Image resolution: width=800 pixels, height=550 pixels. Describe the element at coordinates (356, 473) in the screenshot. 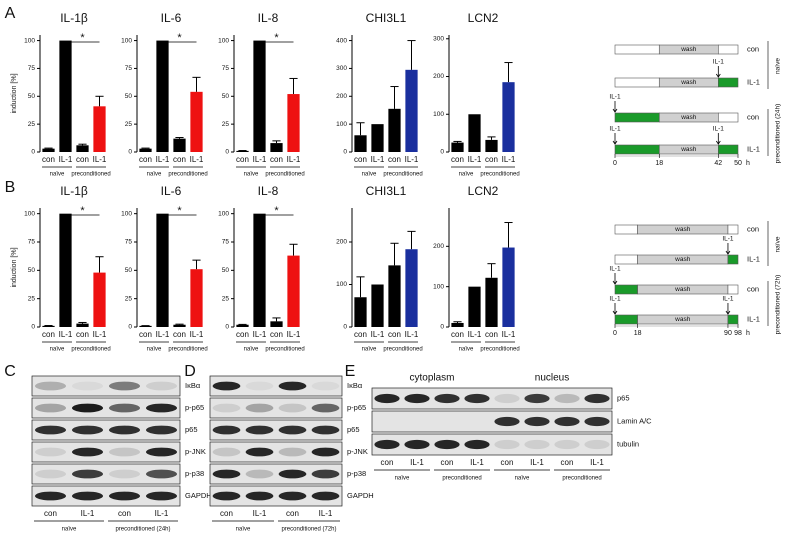

I see `row-label: p-p38` at that location.